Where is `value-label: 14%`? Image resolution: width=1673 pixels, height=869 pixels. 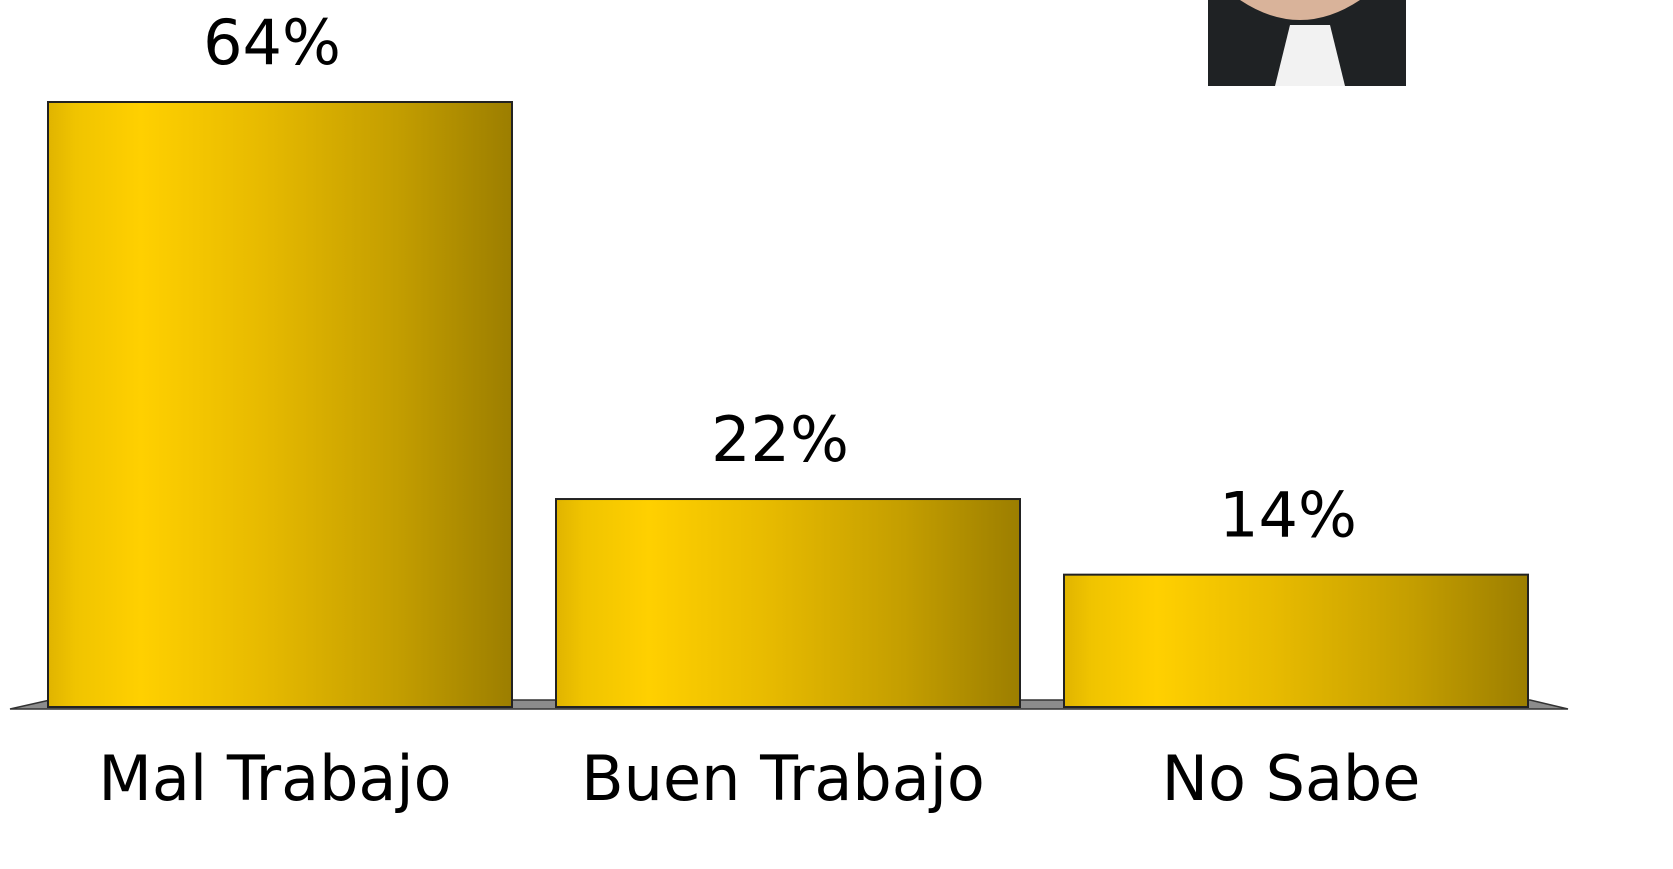
value-label: 14% is located at coordinates (1288, 515).